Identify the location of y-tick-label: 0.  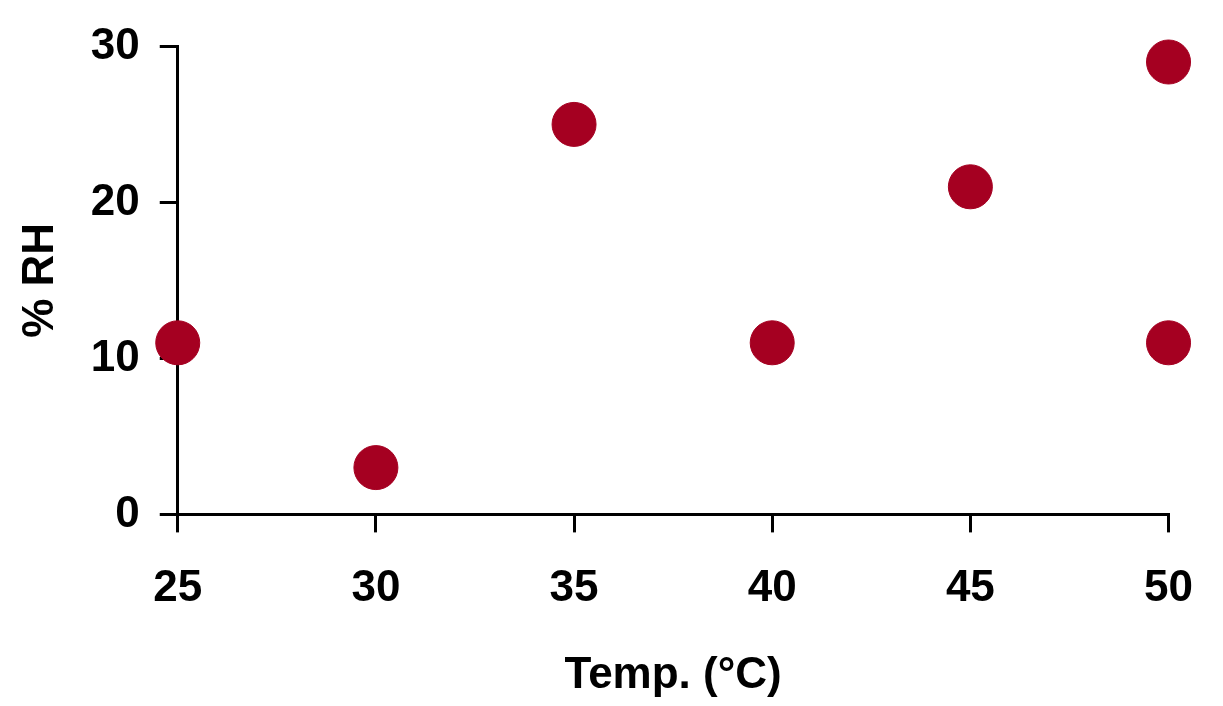
(127, 511).